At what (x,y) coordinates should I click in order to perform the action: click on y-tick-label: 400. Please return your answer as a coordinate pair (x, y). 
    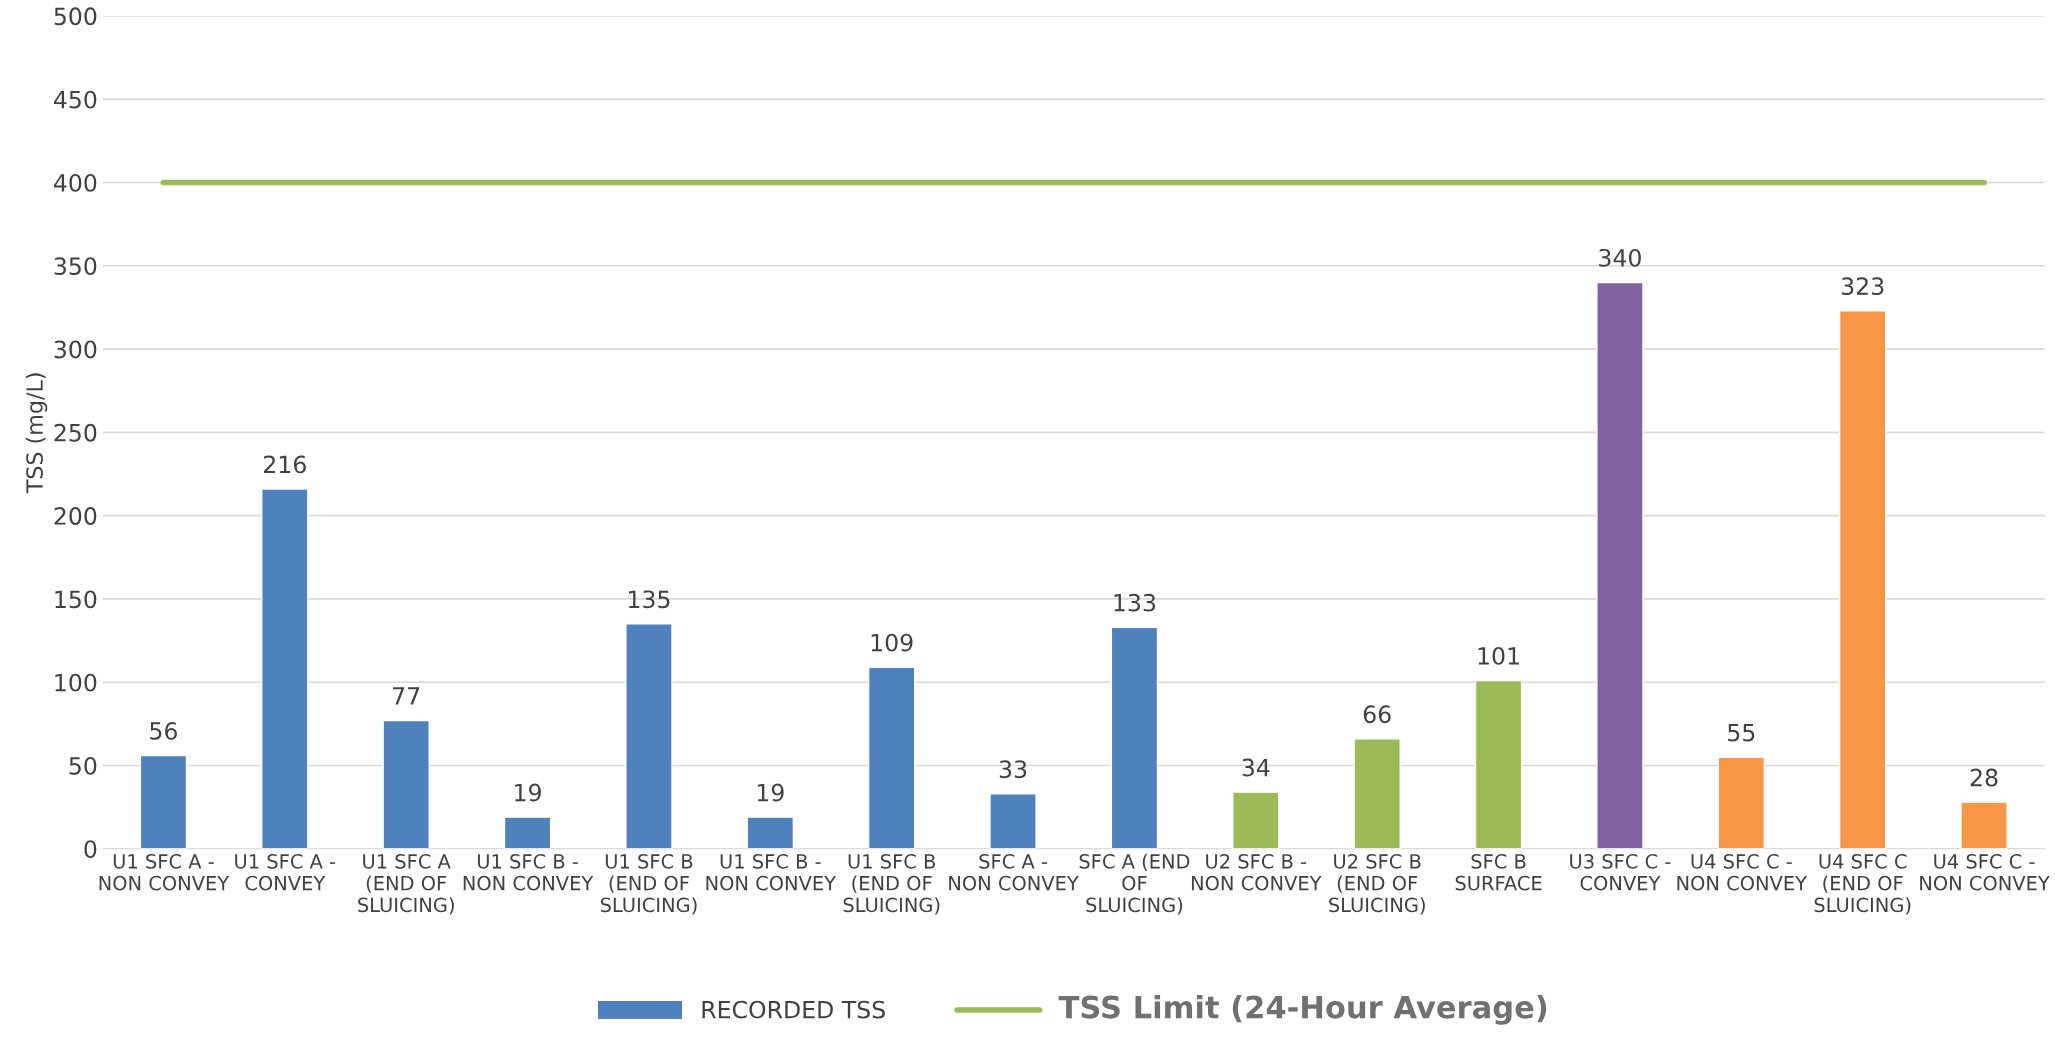
    Looking at the image, I should click on (75, 182).